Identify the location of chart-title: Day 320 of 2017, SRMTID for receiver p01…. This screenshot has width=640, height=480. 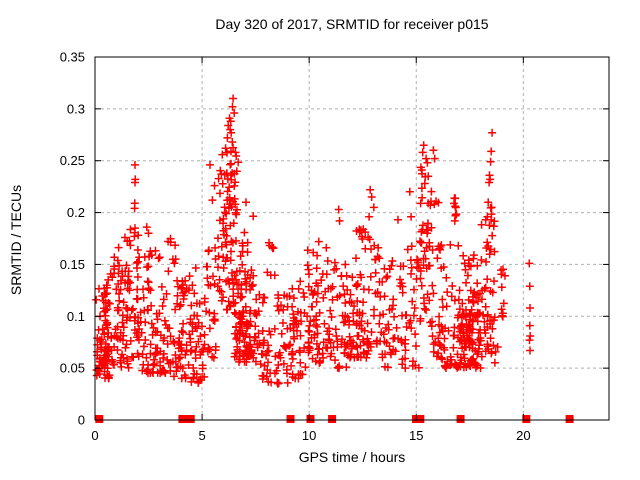
(352, 24).